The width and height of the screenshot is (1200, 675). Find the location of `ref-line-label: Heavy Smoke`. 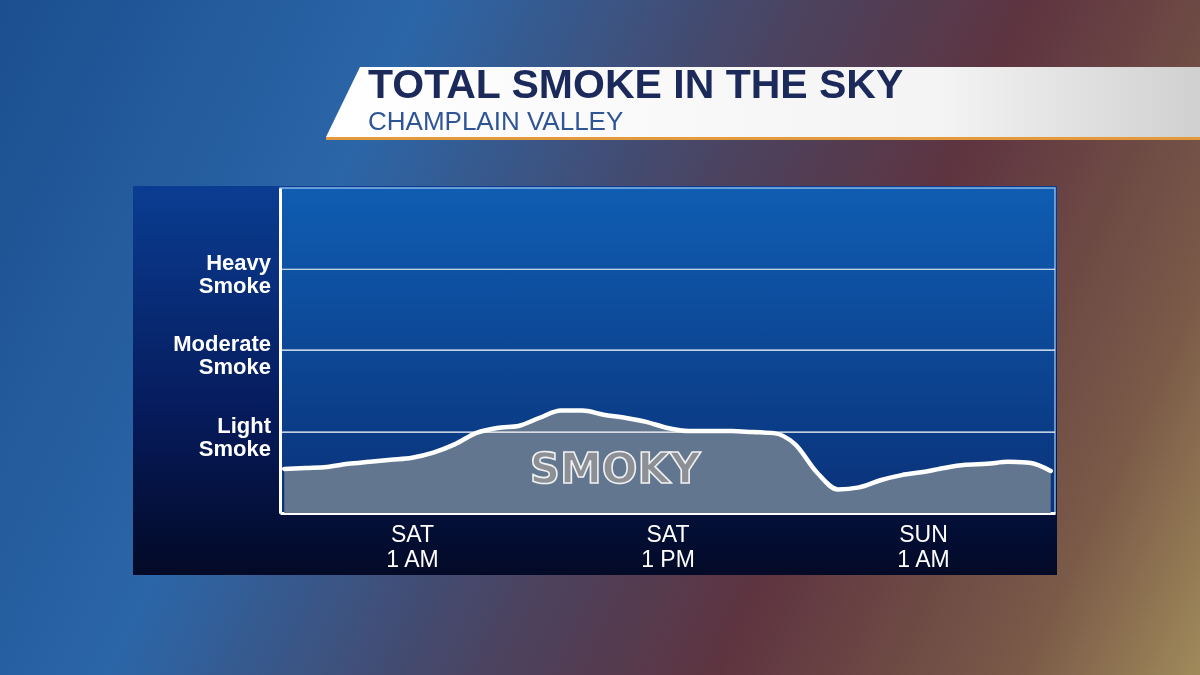

ref-line-label: Heavy Smoke is located at coordinates (235, 274).